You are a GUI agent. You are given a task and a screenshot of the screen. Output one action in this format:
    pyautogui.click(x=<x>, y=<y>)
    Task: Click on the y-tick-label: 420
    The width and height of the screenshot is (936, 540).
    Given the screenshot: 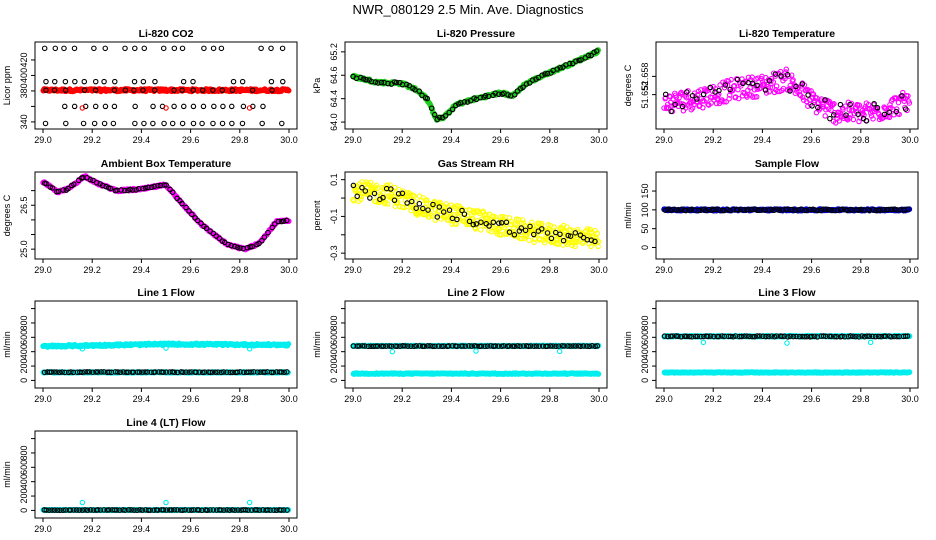 What is the action you would take?
    pyautogui.click(x=24, y=59)
    